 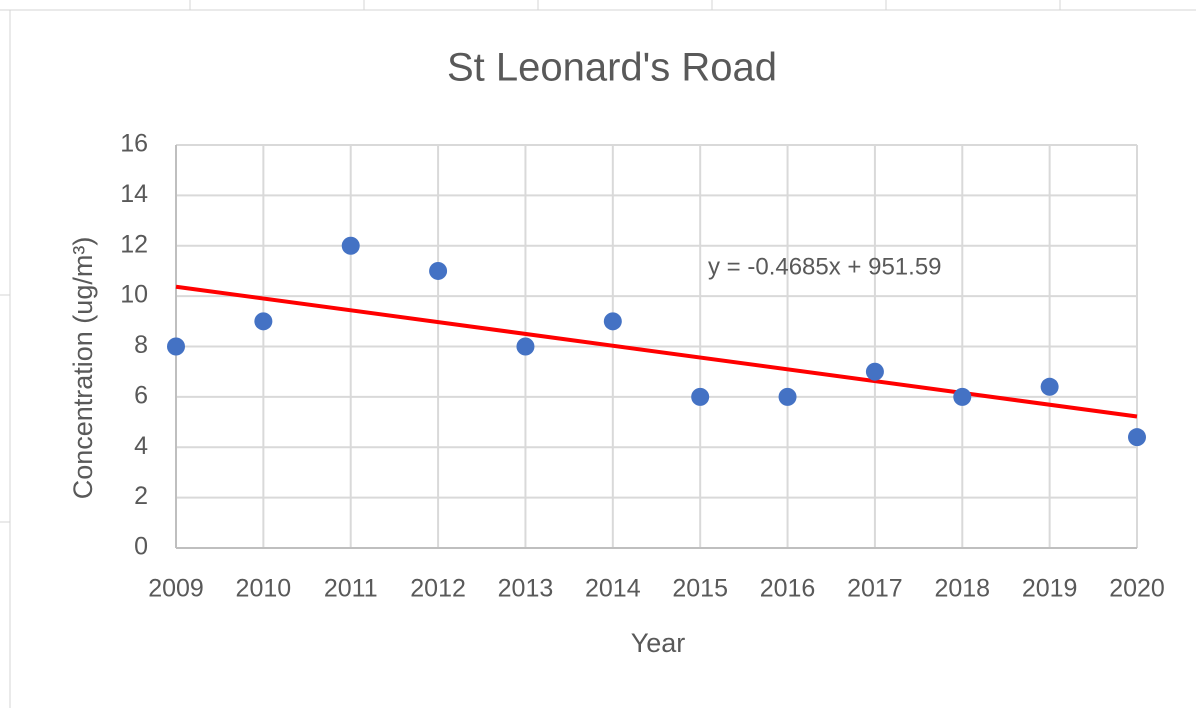 I want to click on x-tick-label: 2014, so click(x=613, y=589).